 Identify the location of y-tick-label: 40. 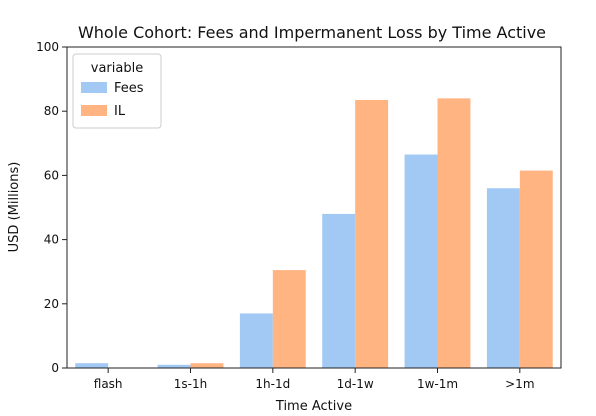
(51, 240).